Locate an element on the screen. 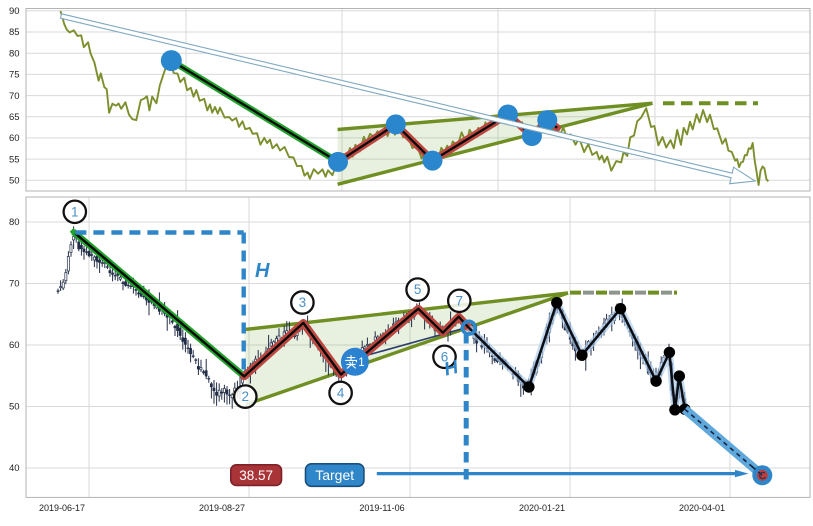  svg-text: 2019-08-27 is located at coordinates (222, 508).